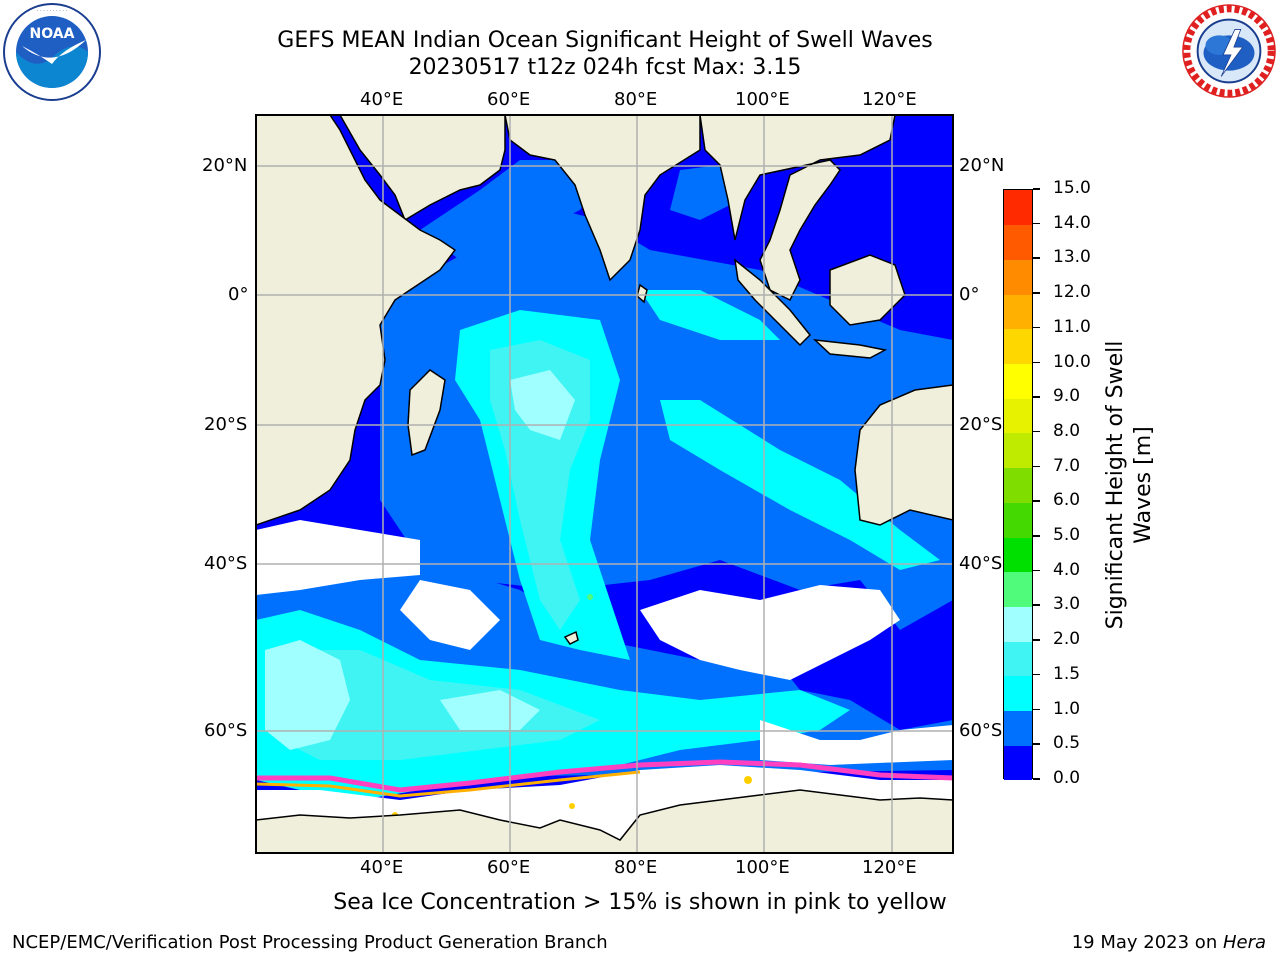  Describe the element at coordinates (382, 99) in the screenshot. I see `lon-label-top-40e: 40°E` at that location.